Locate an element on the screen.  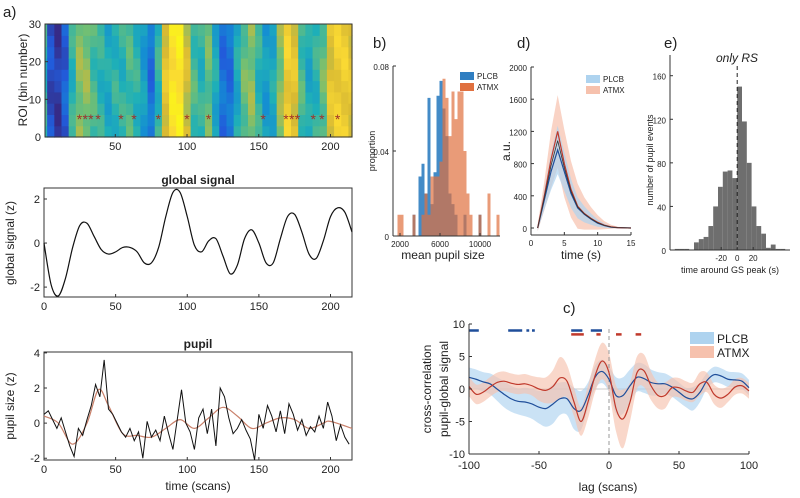
pupil-xtick-label: 150 is located at coordinates (259, 470).